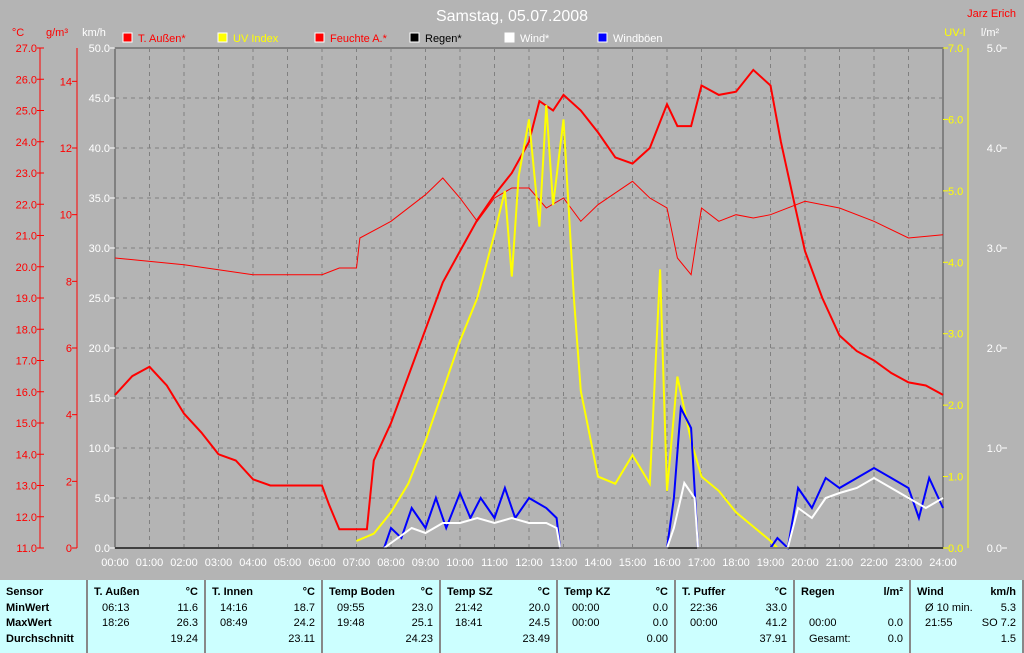 Image resolution: width=1024 pixels, height=653 pixels. Describe the element at coordinates (26, 49) in the screenshot. I see `axis-tick-temp: 27.0` at that location.